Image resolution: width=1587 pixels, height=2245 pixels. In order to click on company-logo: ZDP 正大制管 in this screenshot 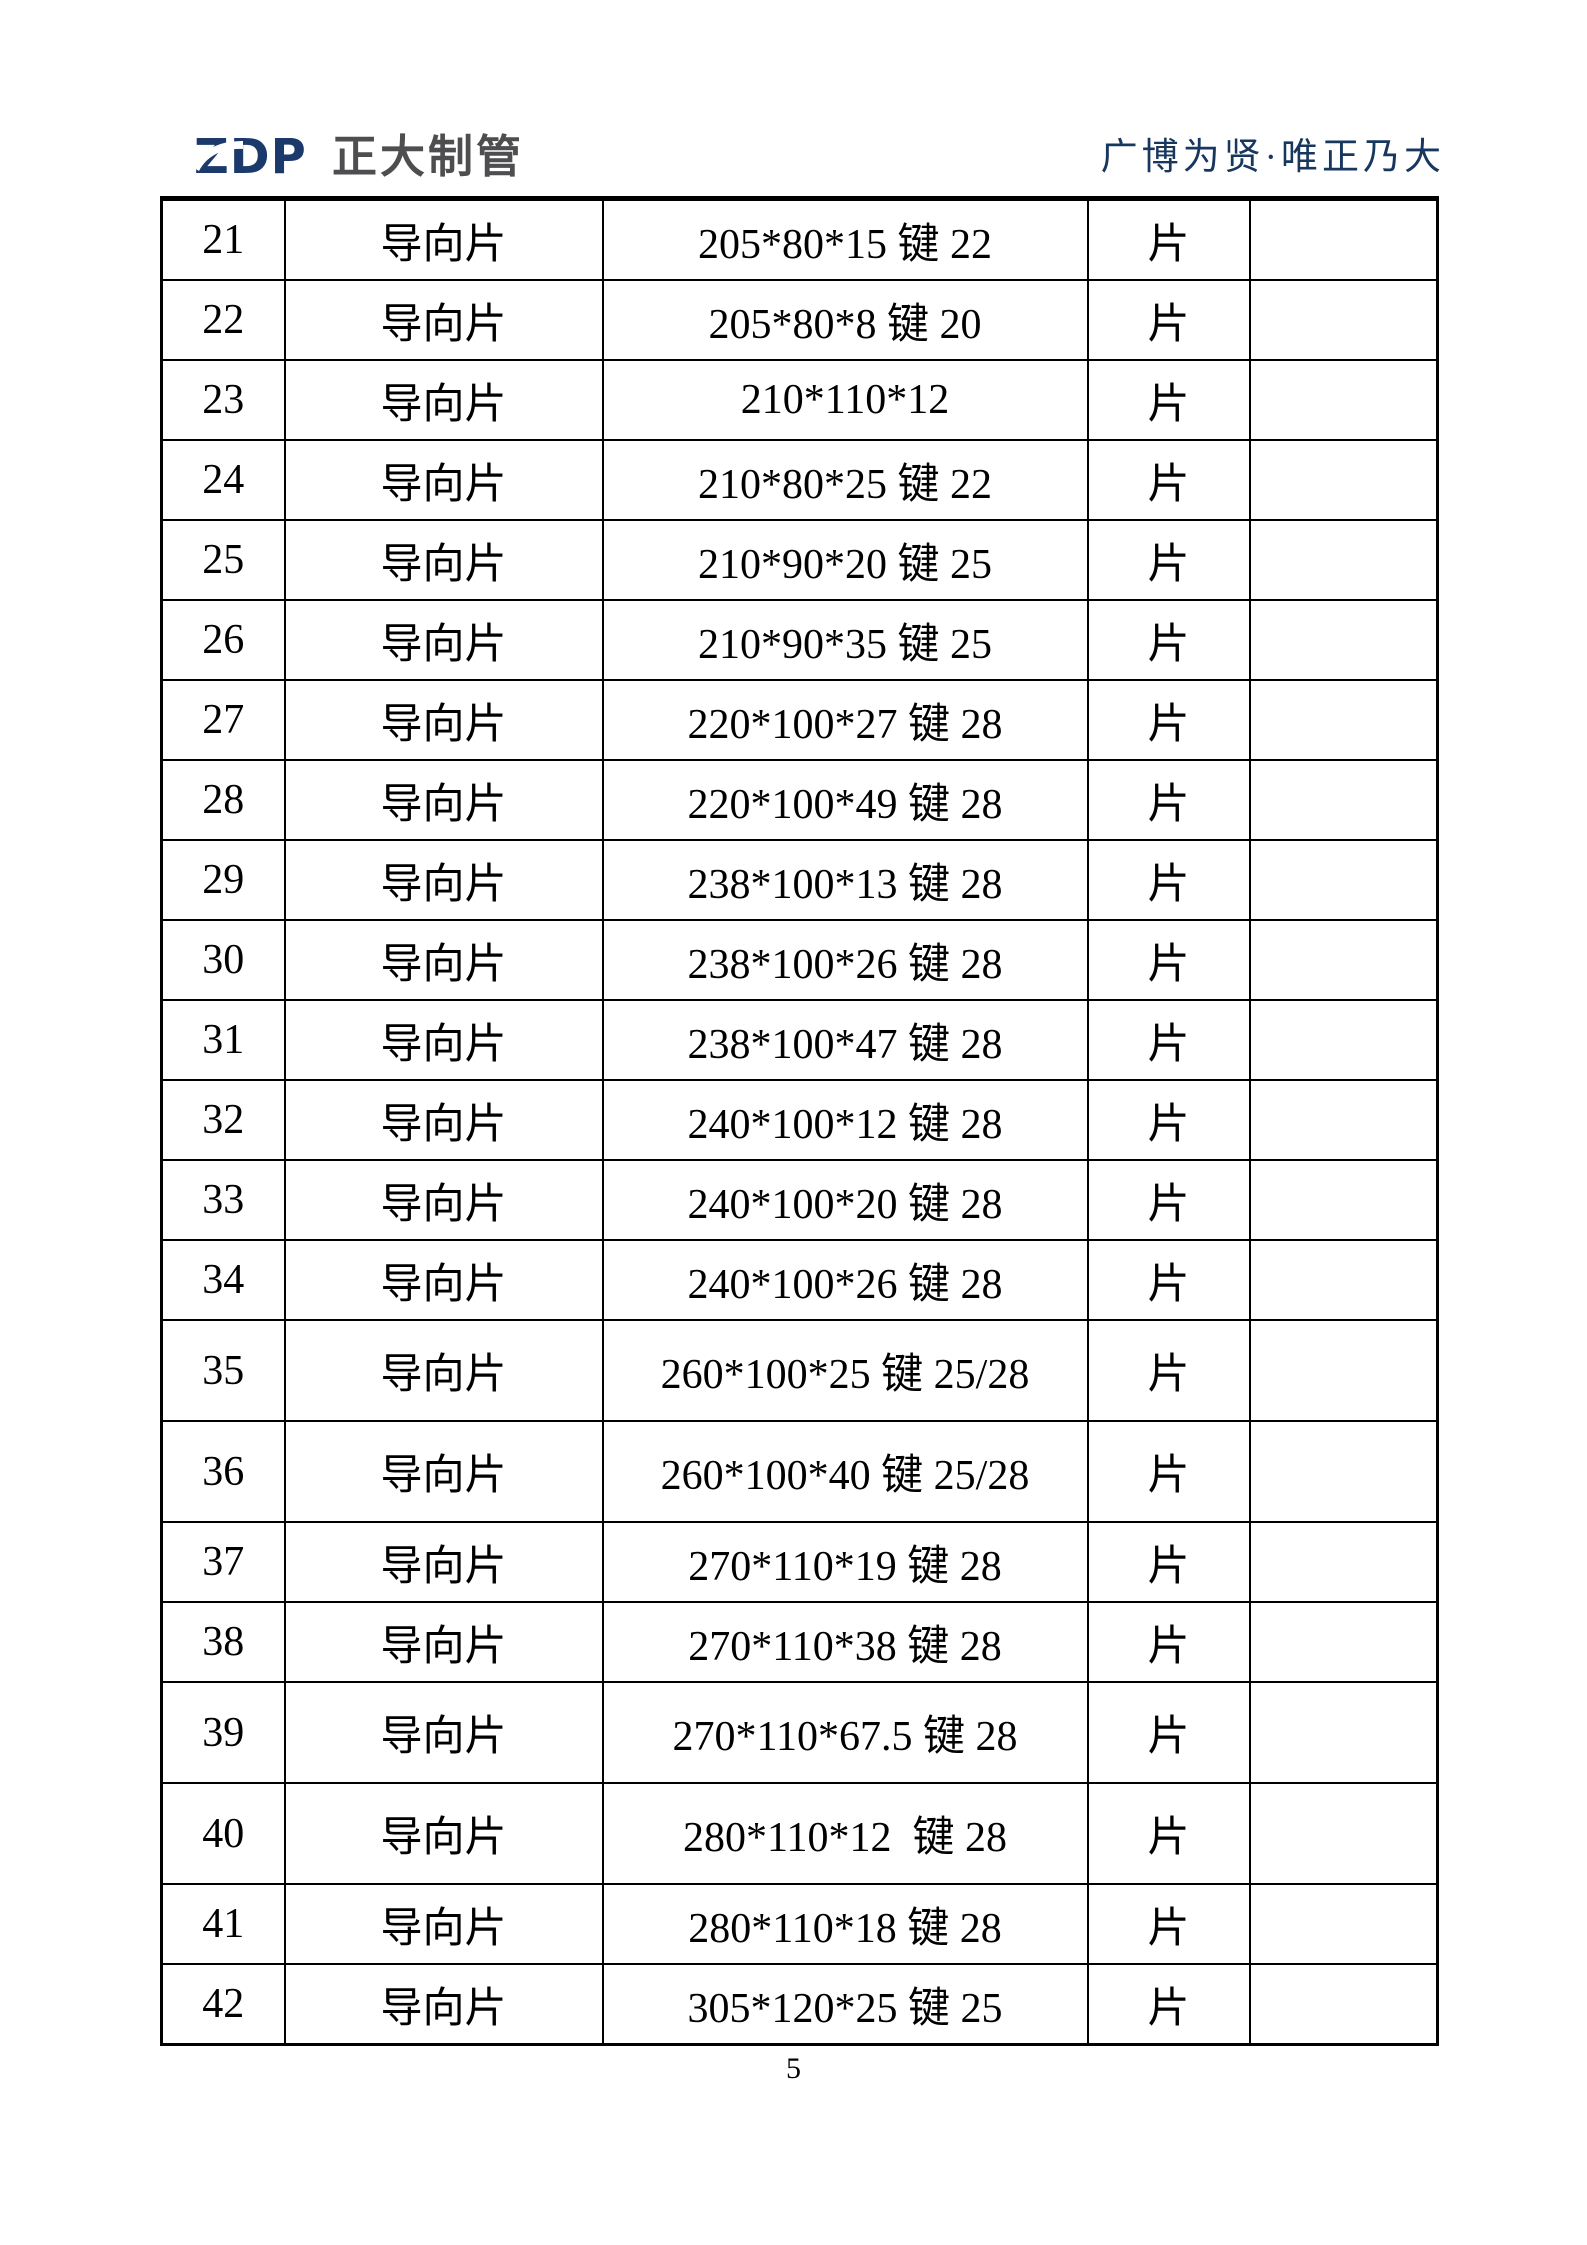, I will do `click(359, 156)`.